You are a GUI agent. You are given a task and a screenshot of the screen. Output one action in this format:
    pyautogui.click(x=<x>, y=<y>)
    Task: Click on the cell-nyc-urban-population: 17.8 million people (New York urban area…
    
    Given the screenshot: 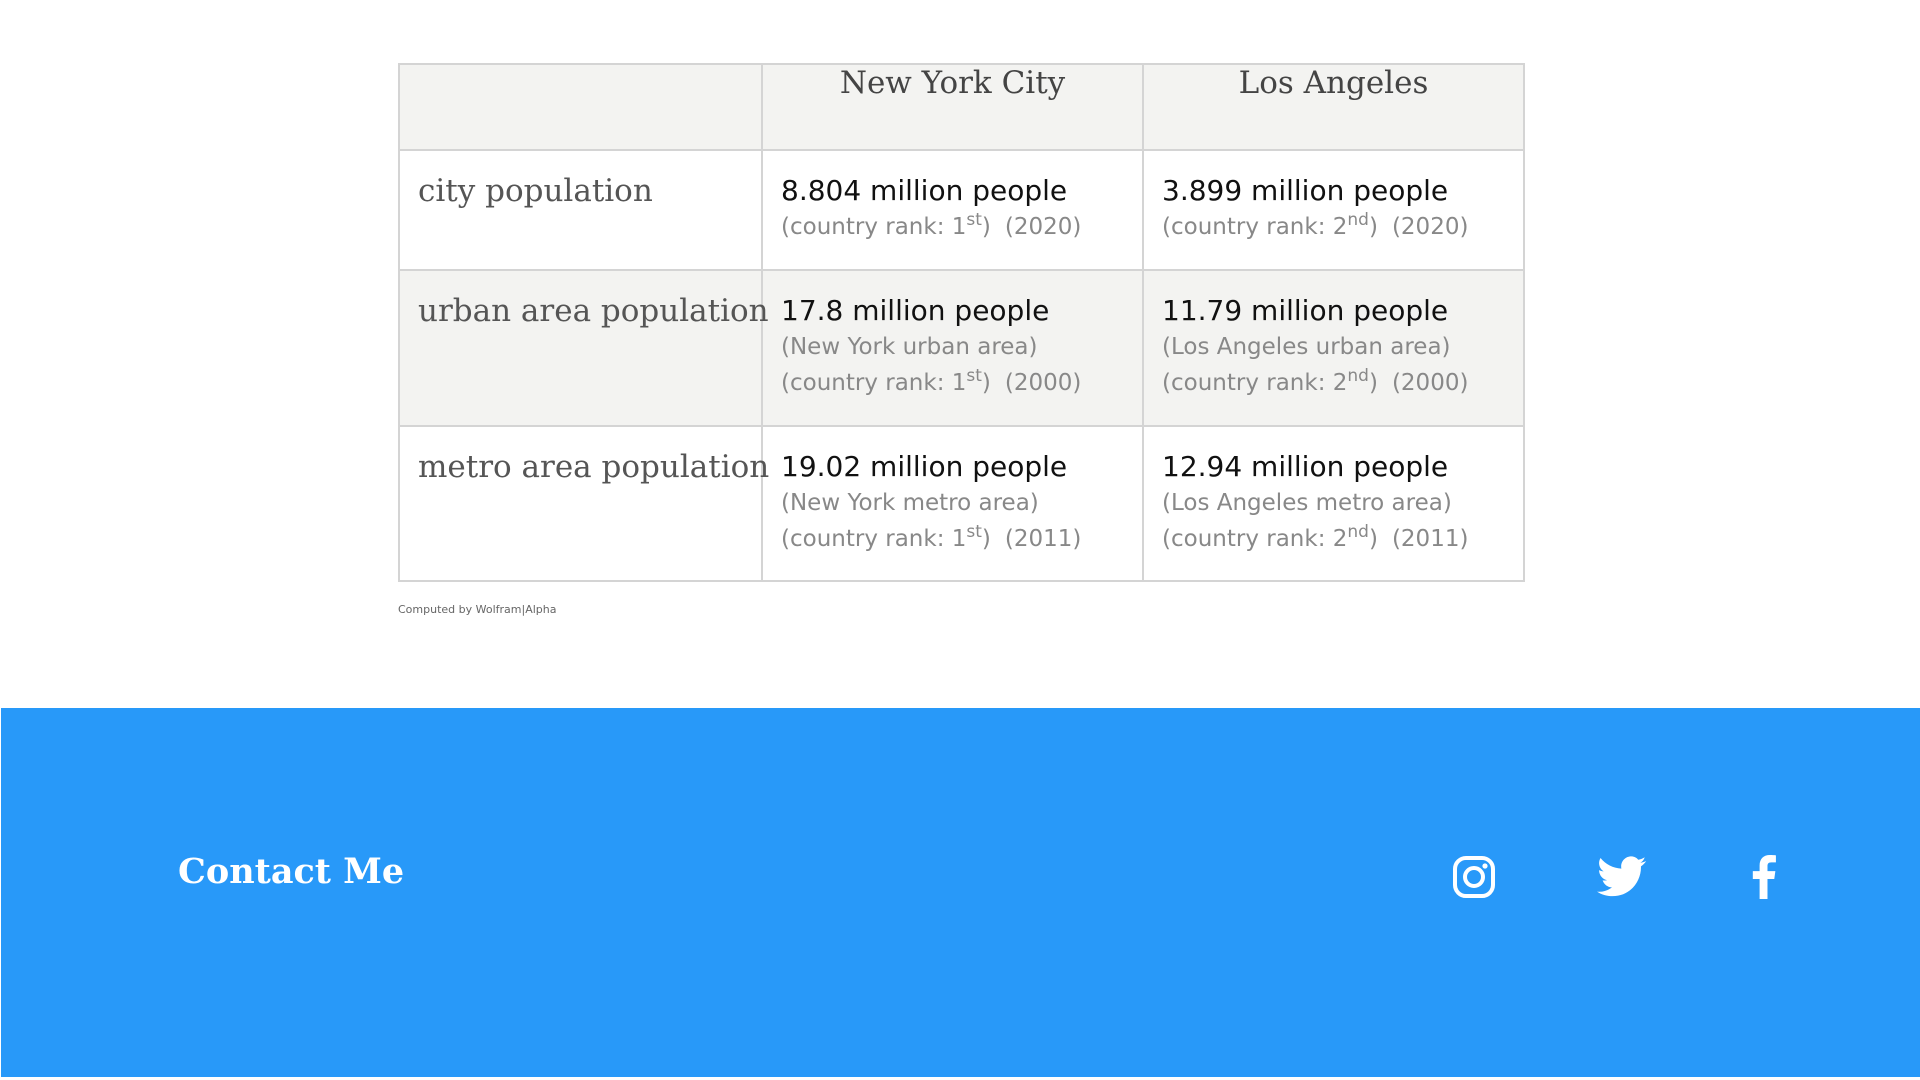 What is the action you would take?
    pyautogui.click(x=952, y=348)
    